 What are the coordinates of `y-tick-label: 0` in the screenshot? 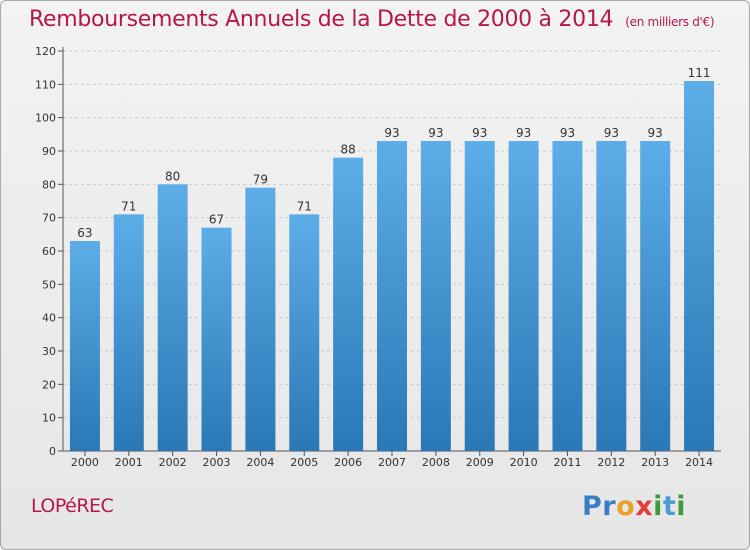 It's located at (52, 451).